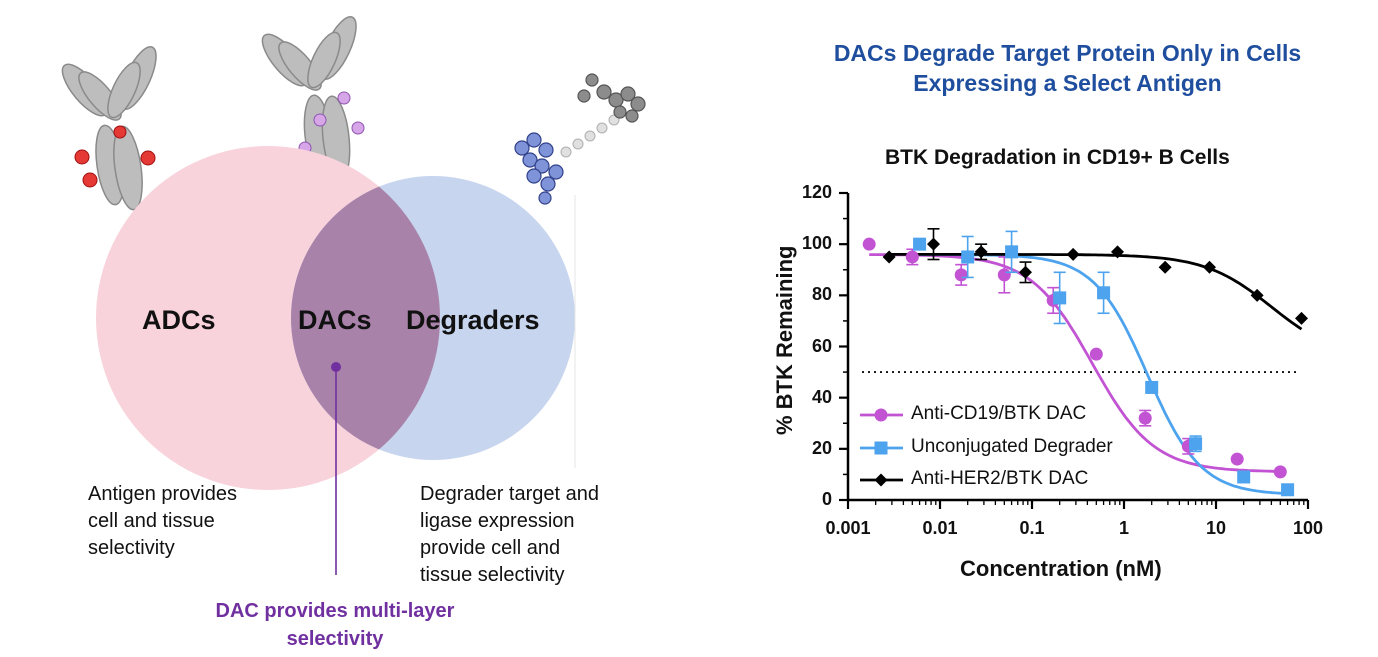 This screenshot has height=657, width=1378. Describe the element at coordinates (1123, 528) in the screenshot. I see `x-tick-label: 1` at that location.